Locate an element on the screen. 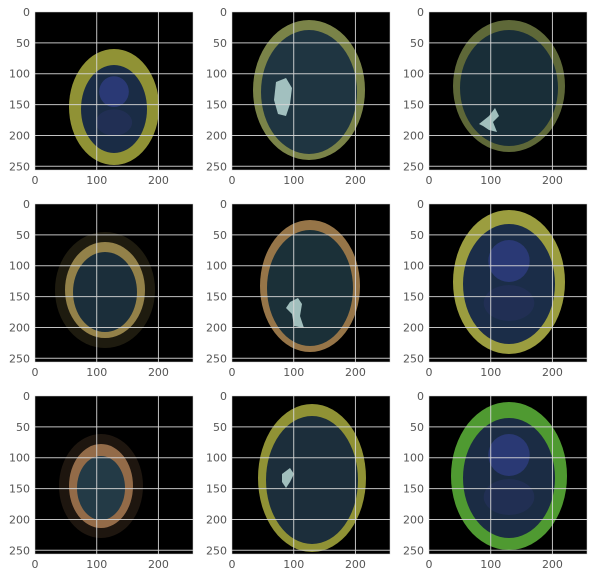 The height and width of the screenshot is (578, 594). image-panel-r3c2: 0 100 200 0 50 100 150 200 250 is located at coordinates (298, 480).